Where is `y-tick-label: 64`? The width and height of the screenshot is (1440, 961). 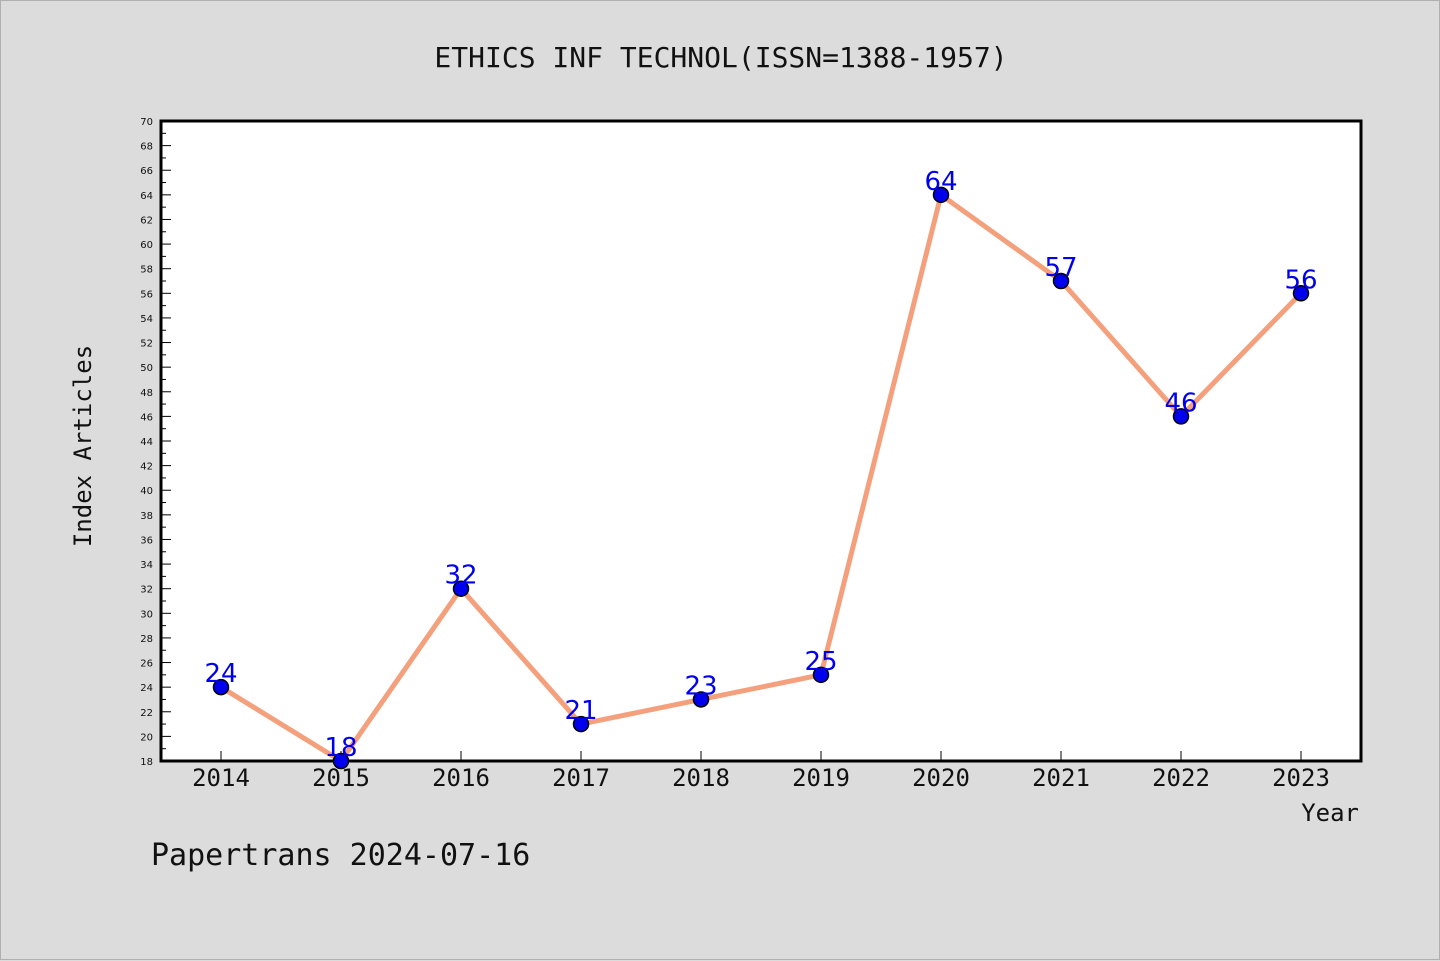
y-tick-label: 64 is located at coordinates (146, 196).